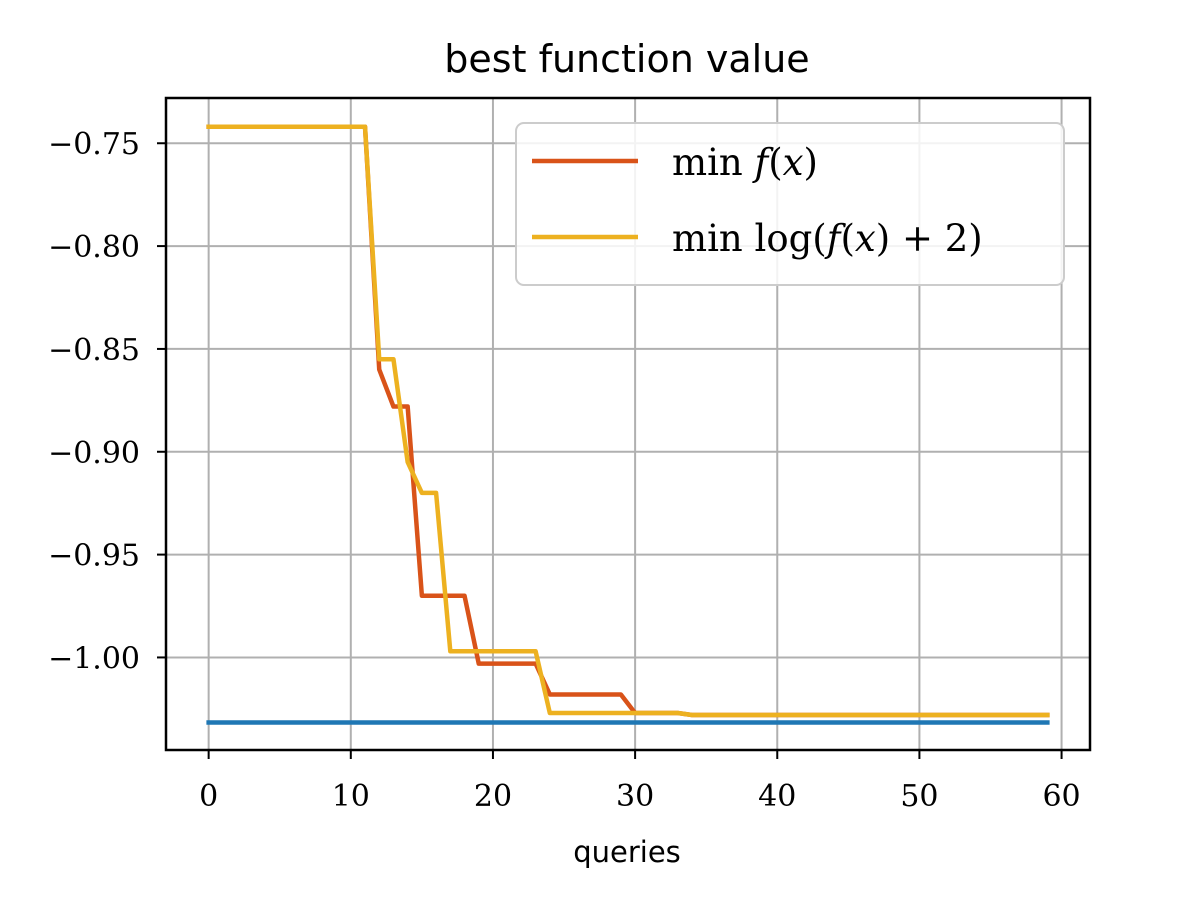 This screenshot has width=1200, height=900. Describe the element at coordinates (1061, 796) in the screenshot. I see `x-tick-label: 60` at that location.